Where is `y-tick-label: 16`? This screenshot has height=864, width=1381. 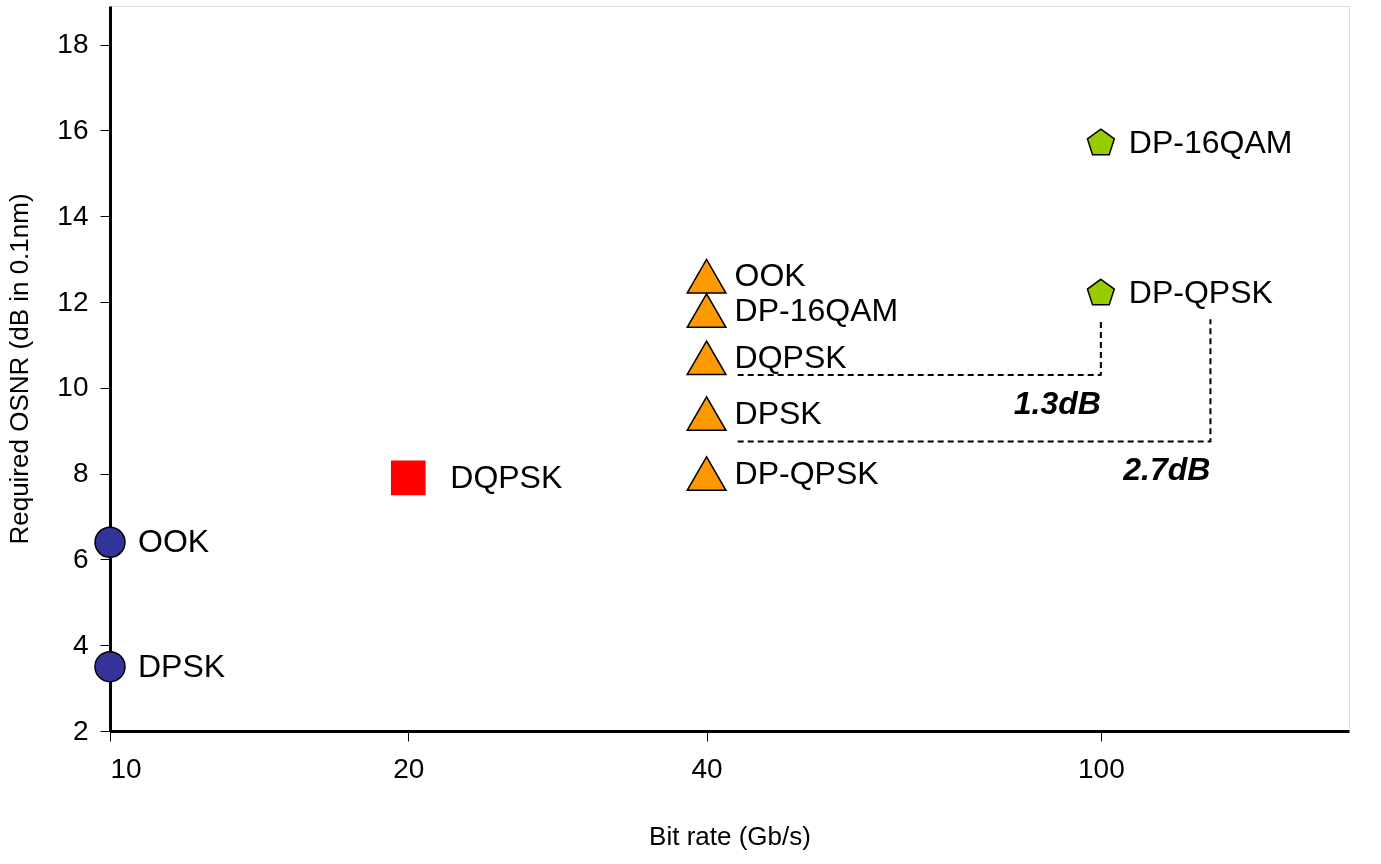
y-tick-label: 16 is located at coordinates (73, 129).